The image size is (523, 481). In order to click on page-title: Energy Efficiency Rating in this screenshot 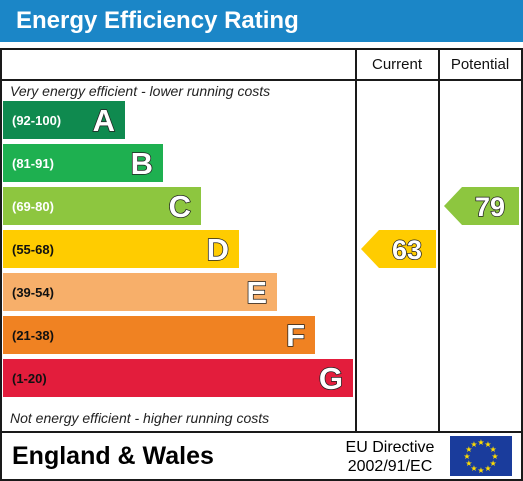, I will do `click(157, 20)`.